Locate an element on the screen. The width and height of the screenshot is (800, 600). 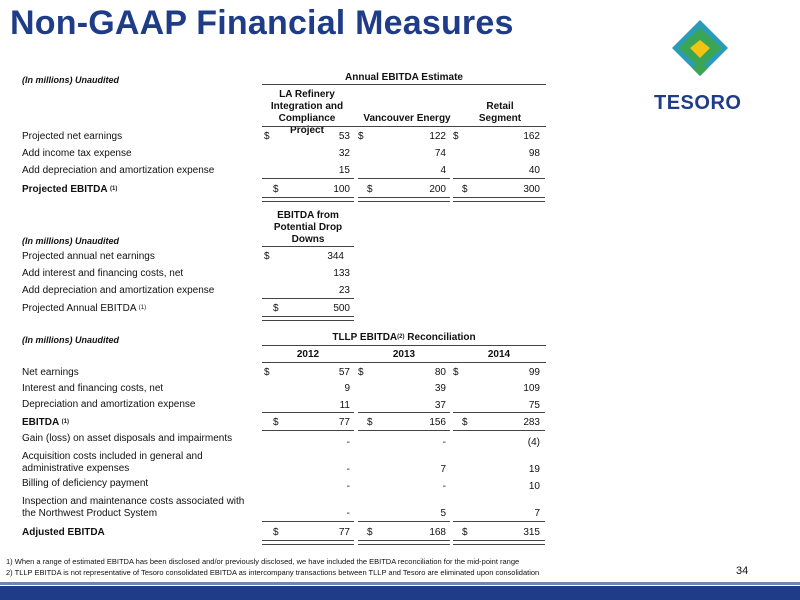
page-number: 34 is located at coordinates (742, 571).